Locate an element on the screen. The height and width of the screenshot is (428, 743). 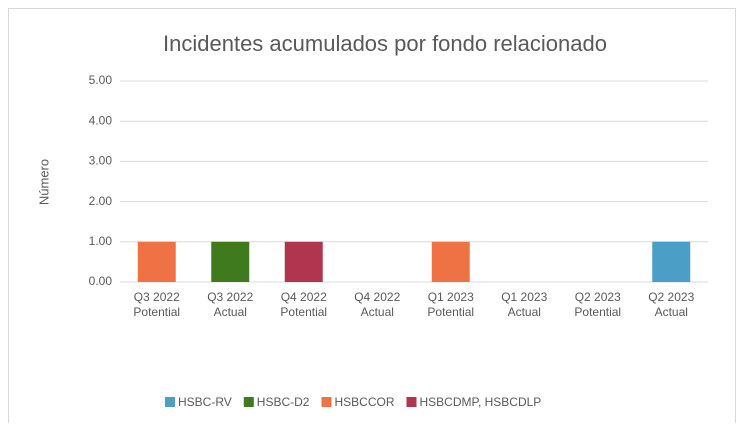
y-axis-label: Número is located at coordinates (43, 182).